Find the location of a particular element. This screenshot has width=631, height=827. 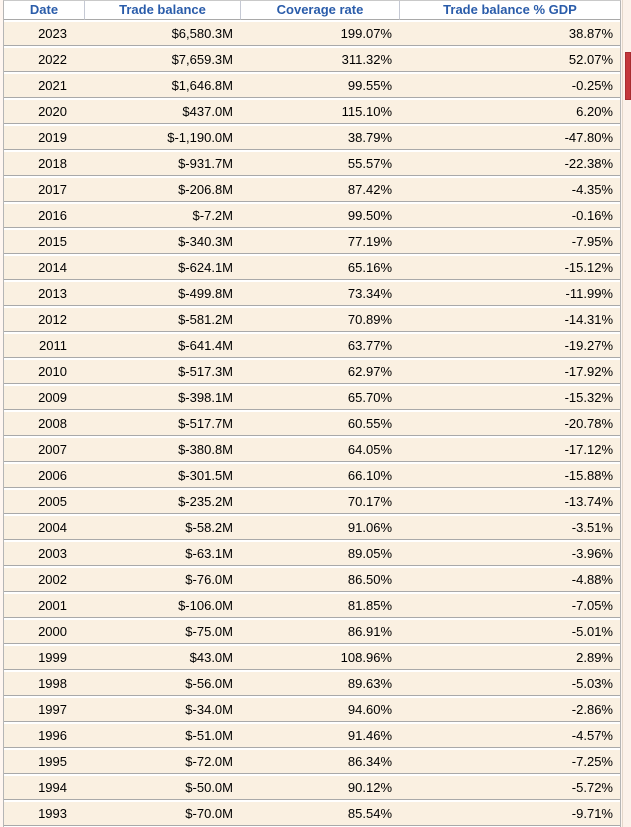

table-row: 1993 $-70.0M 85.54% -9.71% is located at coordinates (312, 814).